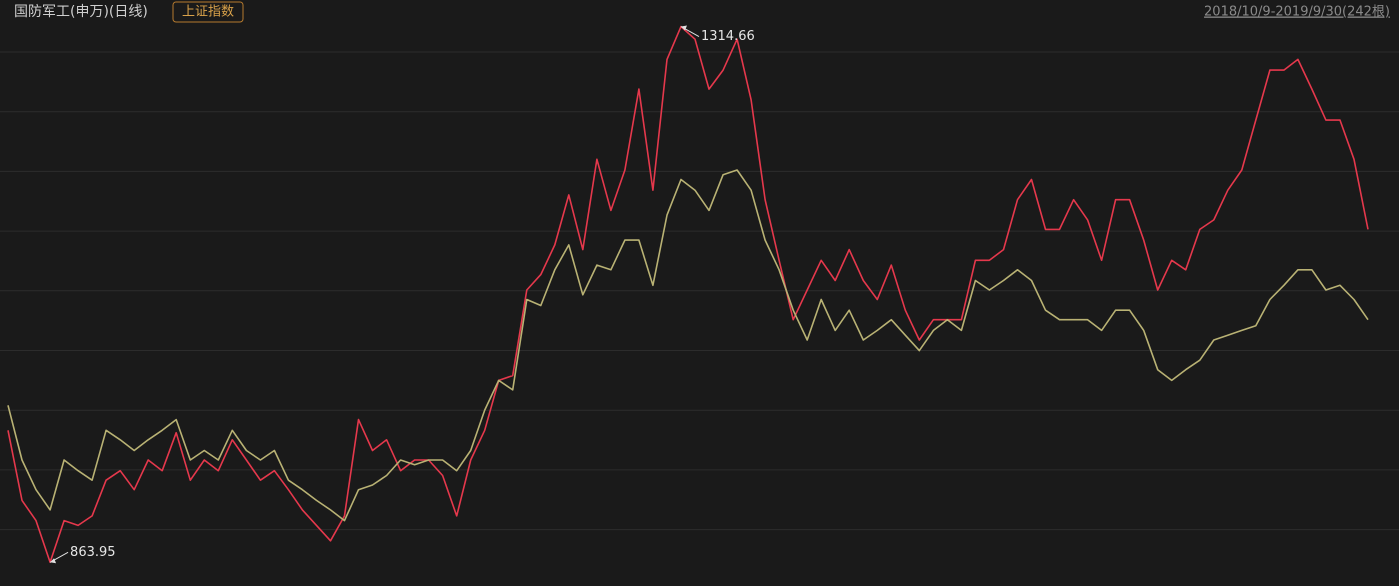  What do you see at coordinates (1297, 12) in the screenshot?
I see `date-range: 2018/10/9-2019/9/30(242根)` at bounding box center [1297, 12].